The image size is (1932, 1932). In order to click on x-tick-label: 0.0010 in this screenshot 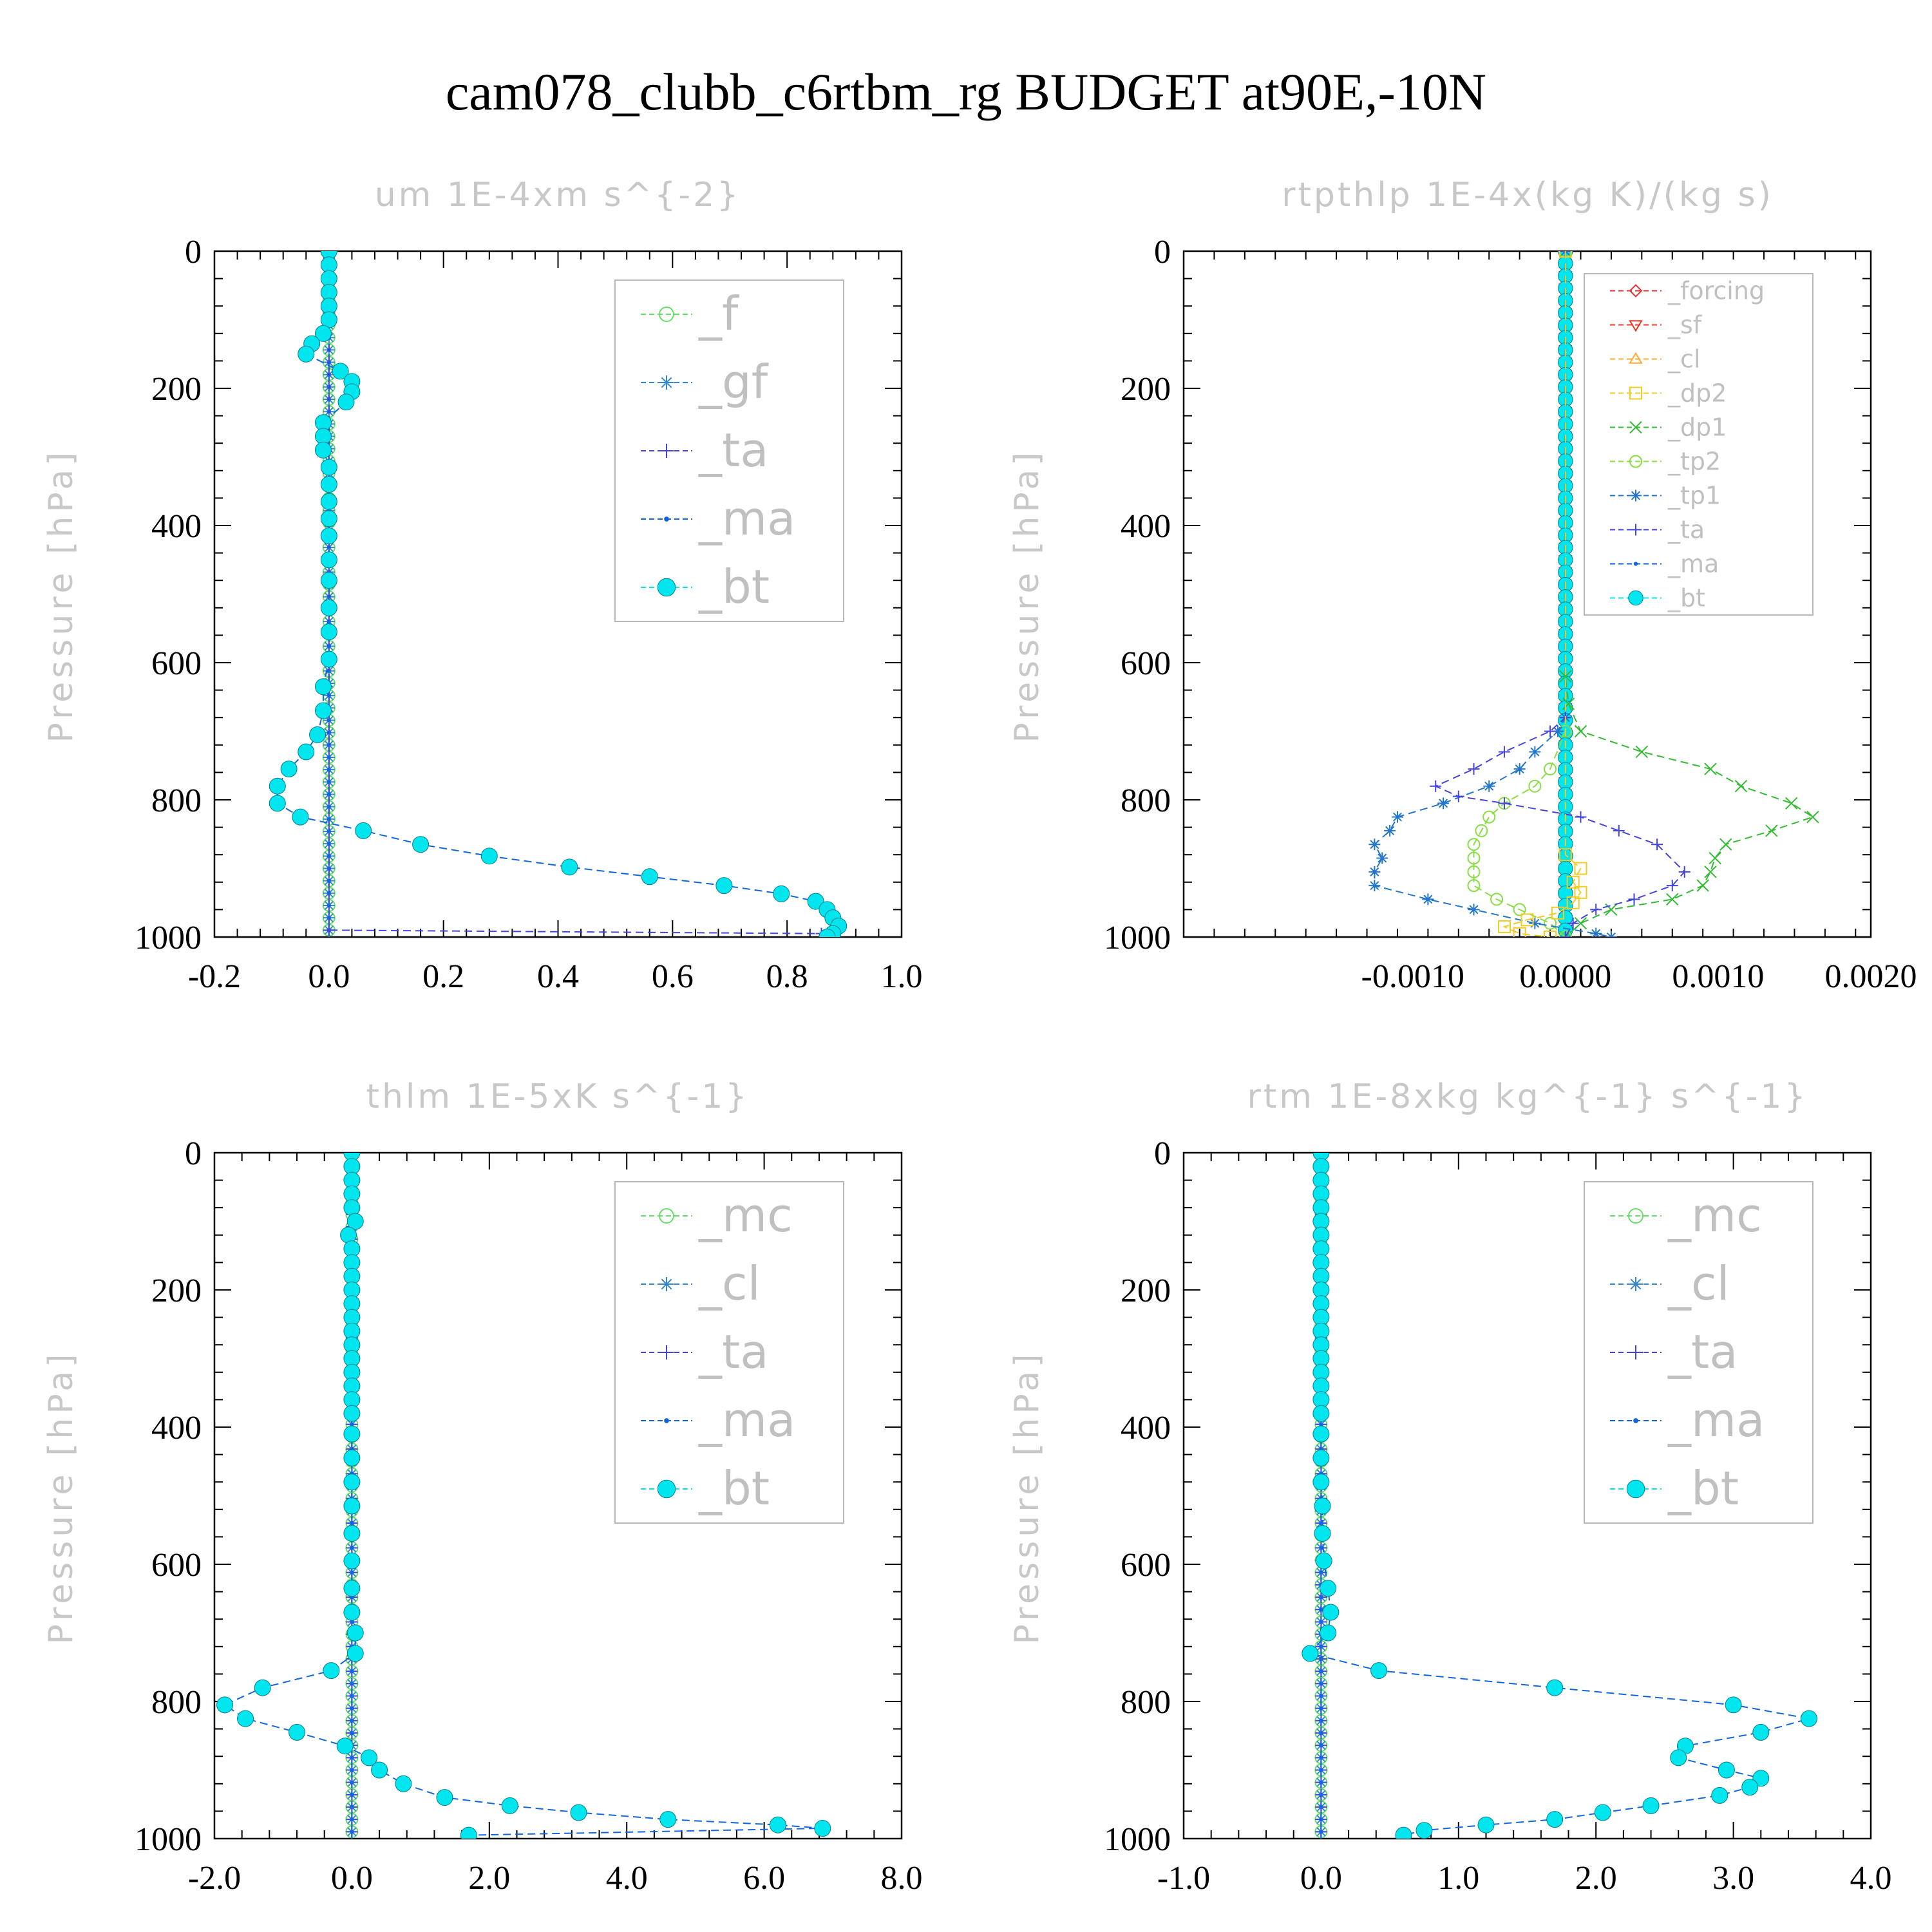, I will do `click(1718, 976)`.